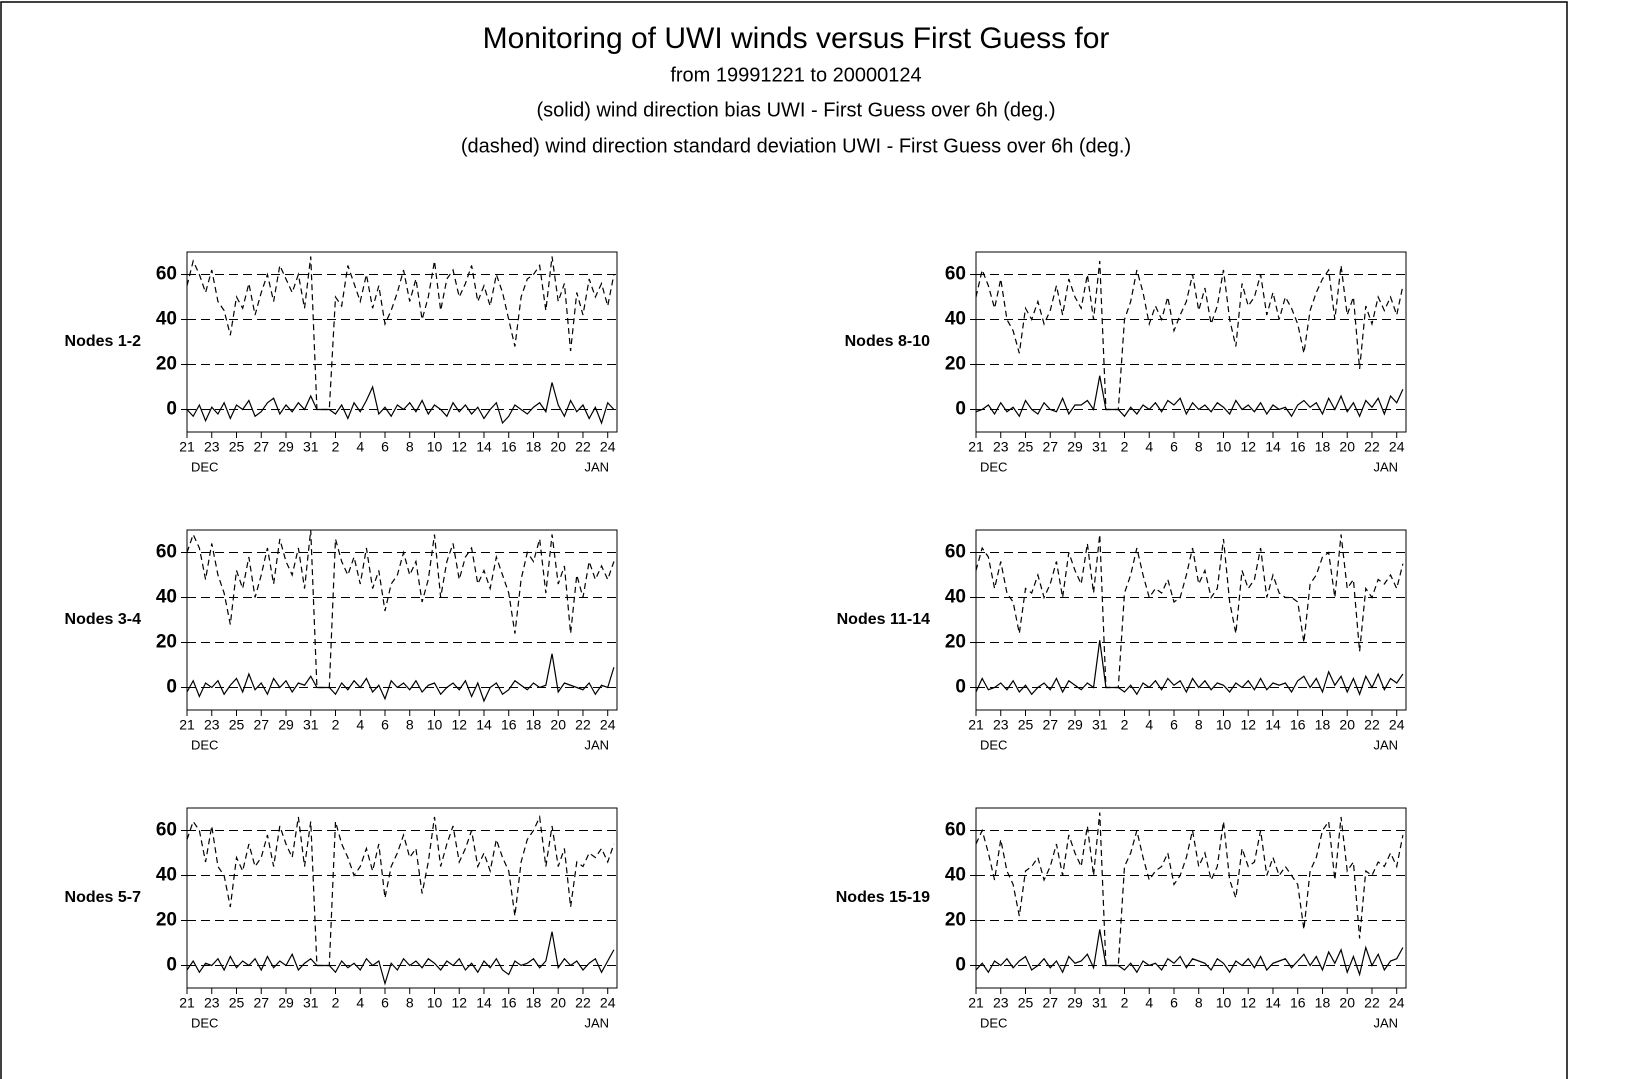 The width and height of the screenshot is (1641, 1079). What do you see at coordinates (955, 597) in the screenshot?
I see `y-tick-label: 40` at bounding box center [955, 597].